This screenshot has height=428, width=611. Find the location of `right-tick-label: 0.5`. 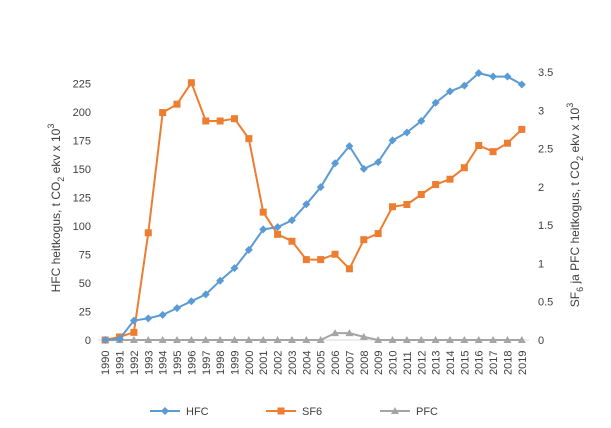

right-tick-label: 0.5 is located at coordinates (545, 303).